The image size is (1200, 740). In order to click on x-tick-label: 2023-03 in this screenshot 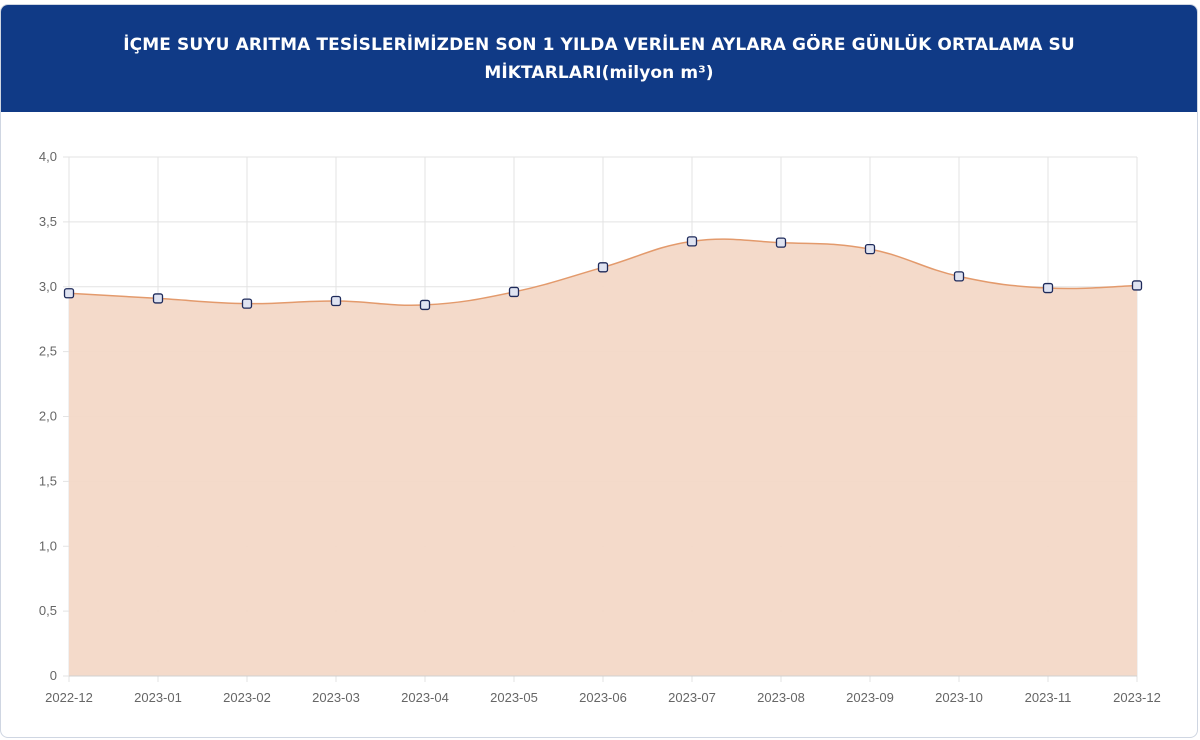, I will do `click(336, 697)`.